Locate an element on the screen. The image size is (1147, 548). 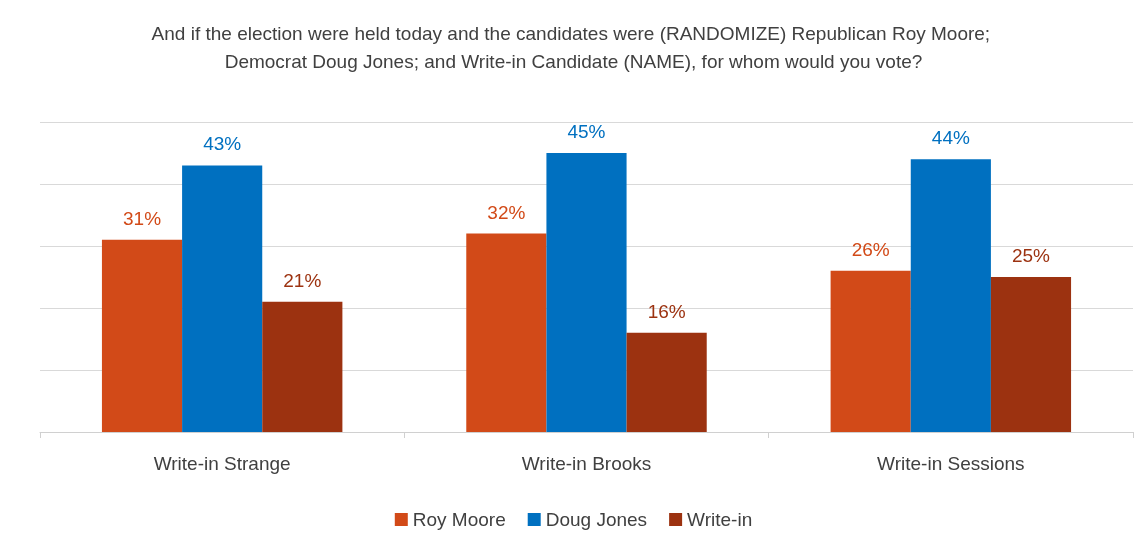
legend-label: Doug Jones is located at coordinates (596, 519).